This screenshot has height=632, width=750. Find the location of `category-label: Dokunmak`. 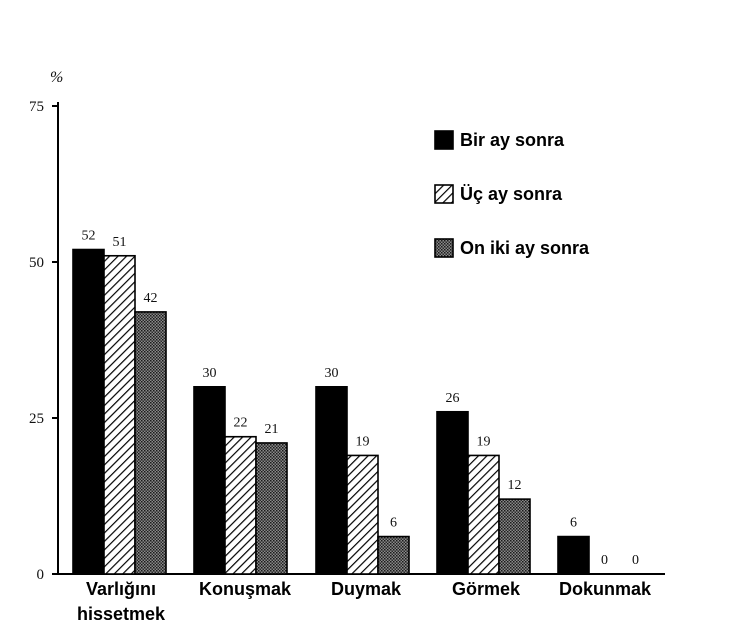

category-label: Dokunmak is located at coordinates (605, 589).